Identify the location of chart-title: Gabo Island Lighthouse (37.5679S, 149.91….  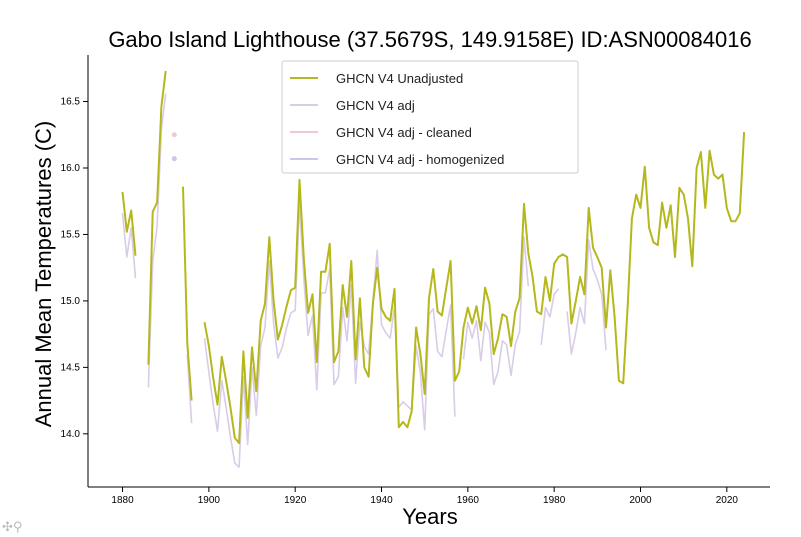
(429, 39).